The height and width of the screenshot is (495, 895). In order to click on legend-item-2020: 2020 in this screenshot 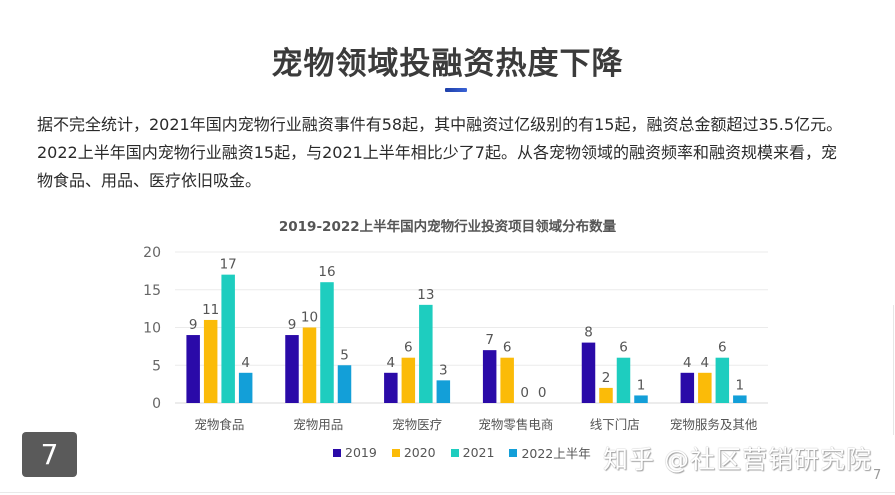, I will do `click(413, 452)`.